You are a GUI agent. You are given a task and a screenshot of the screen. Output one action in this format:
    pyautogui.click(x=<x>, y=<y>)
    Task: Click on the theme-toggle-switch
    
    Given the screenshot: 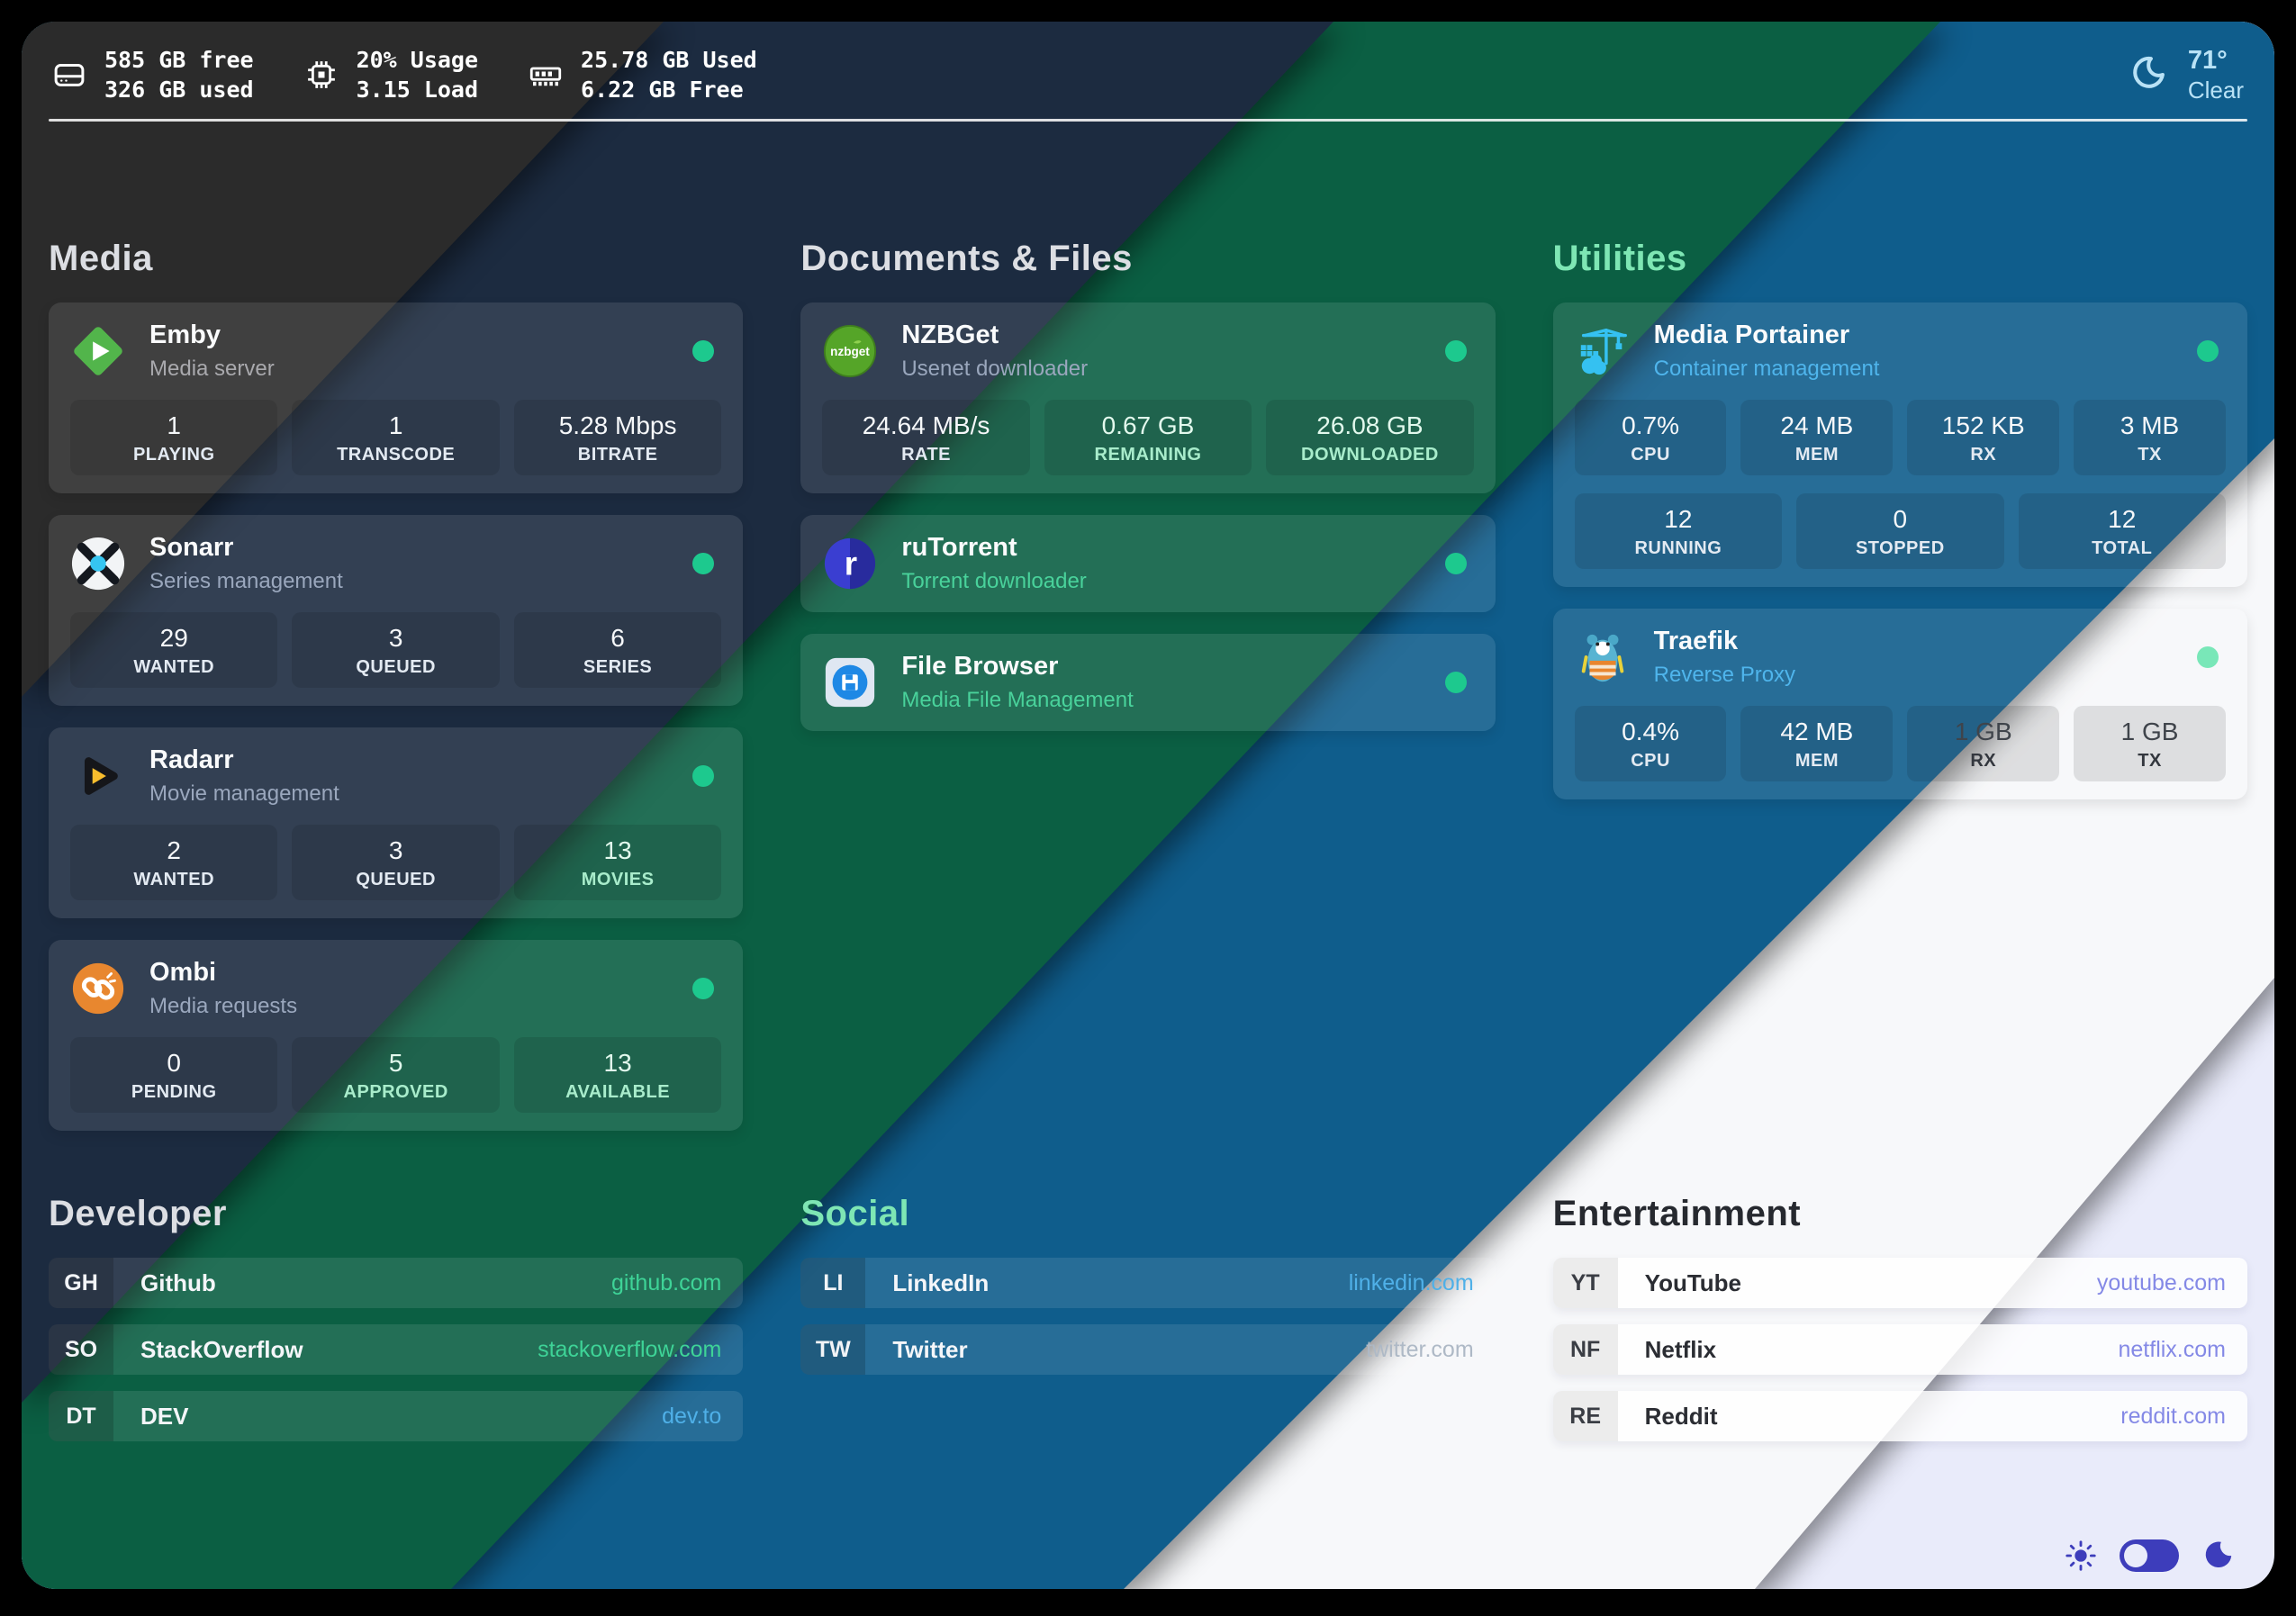 What is the action you would take?
    pyautogui.click(x=2149, y=1555)
    